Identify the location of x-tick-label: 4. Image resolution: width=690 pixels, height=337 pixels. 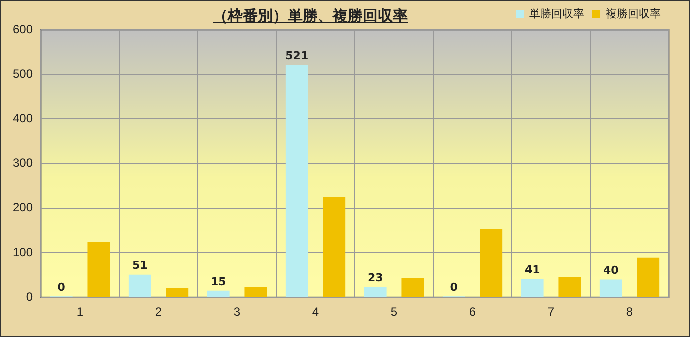
(316, 312).